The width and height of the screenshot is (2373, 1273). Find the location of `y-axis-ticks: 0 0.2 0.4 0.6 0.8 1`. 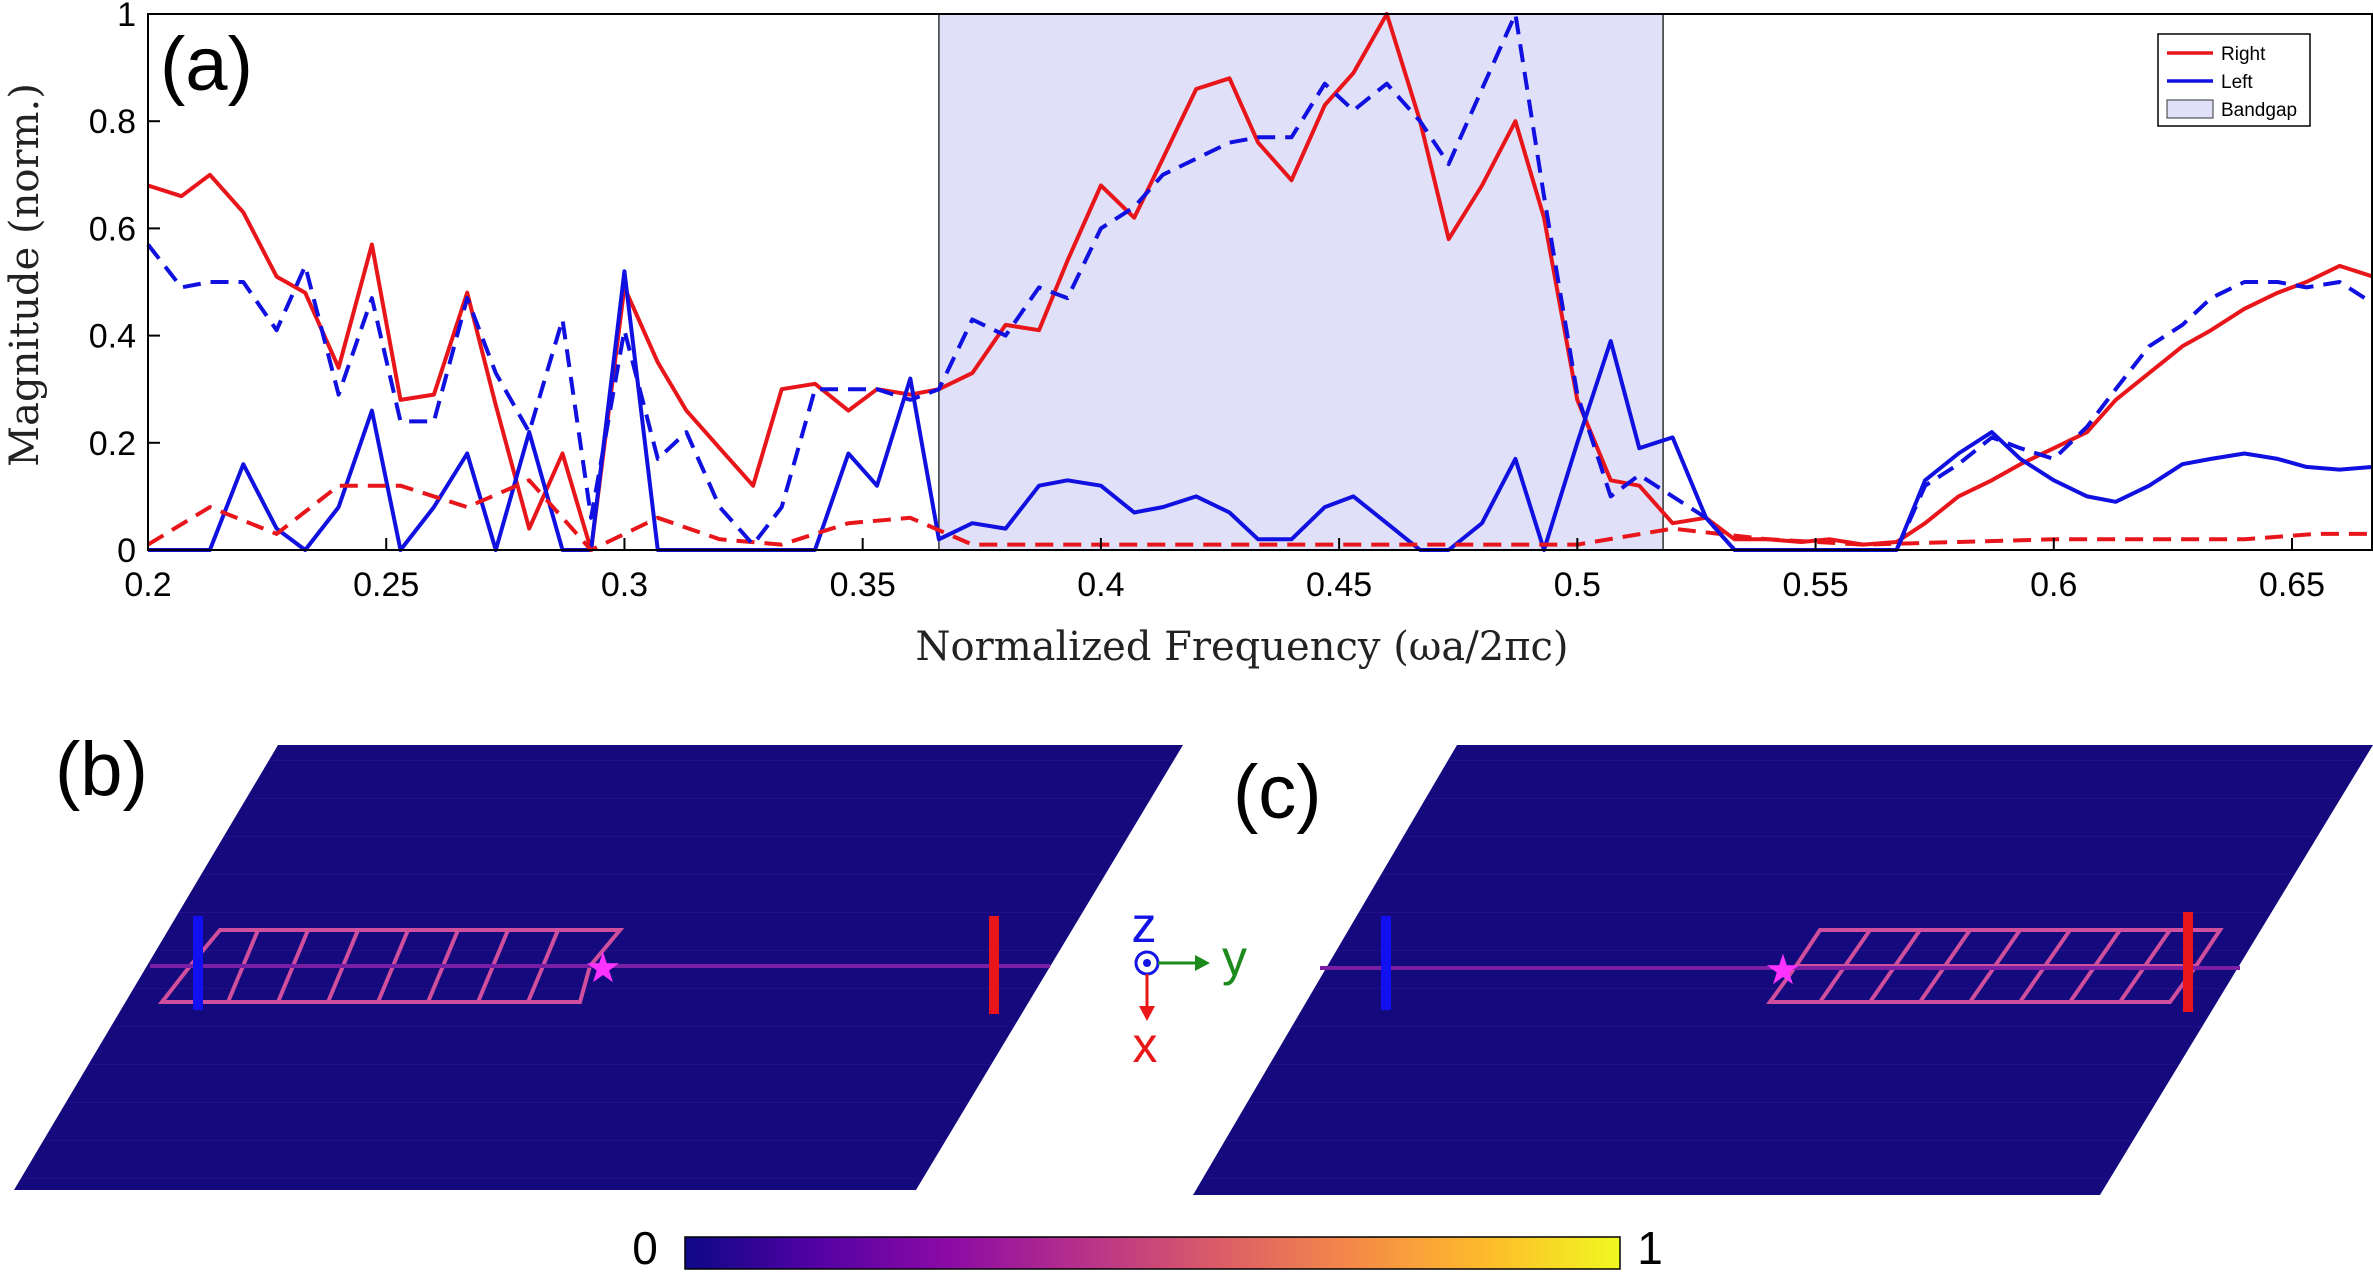

y-axis-ticks: 0 0.2 0.4 0.6 0.8 1 is located at coordinates (124, 285).